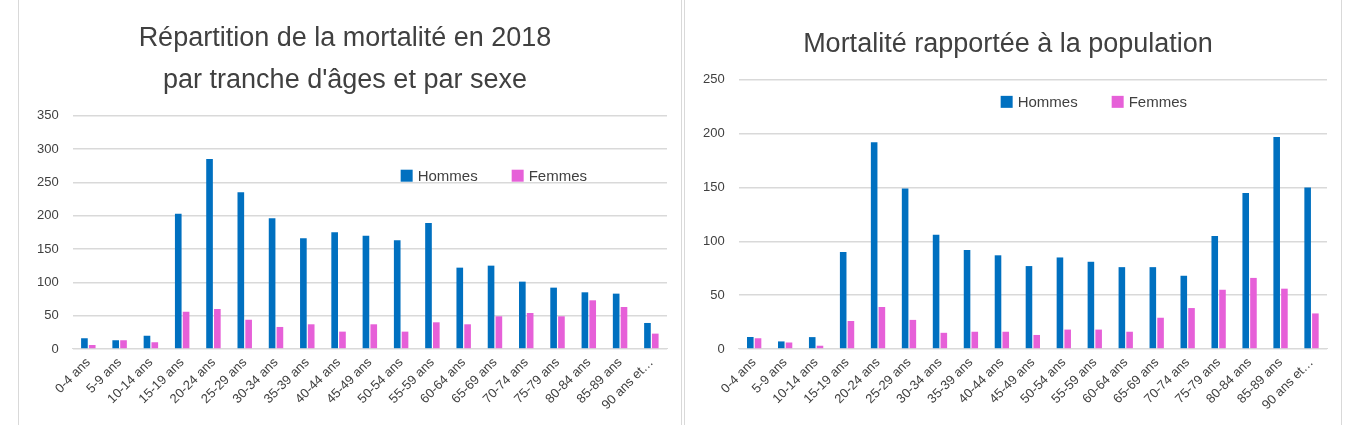 The height and width of the screenshot is (425, 1363). What do you see at coordinates (345, 58) in the screenshot?
I see `chart-title: Répartition de la mortalité en 2018 par tranche d'âges et par sexe` at bounding box center [345, 58].